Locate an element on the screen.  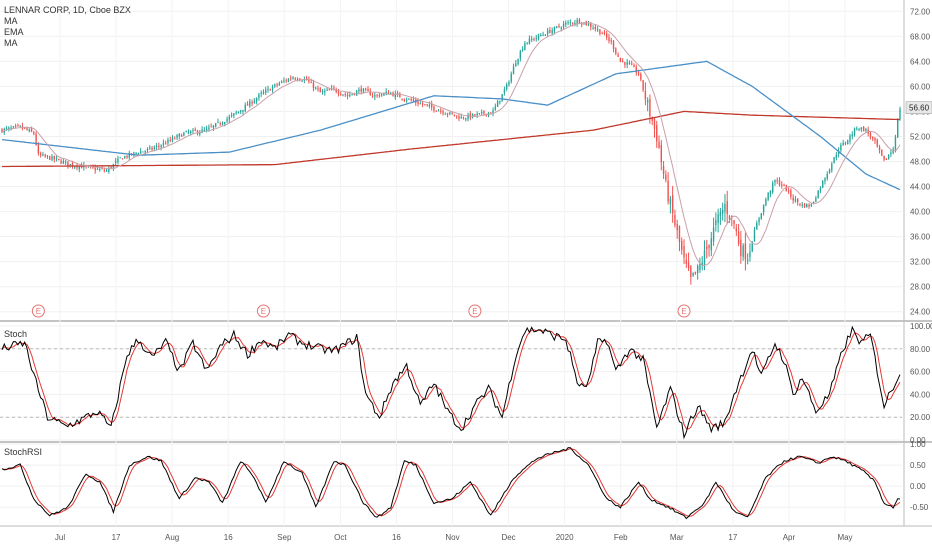
stochrsi-y-tick-label: -0.50 is located at coordinates (919, 507).